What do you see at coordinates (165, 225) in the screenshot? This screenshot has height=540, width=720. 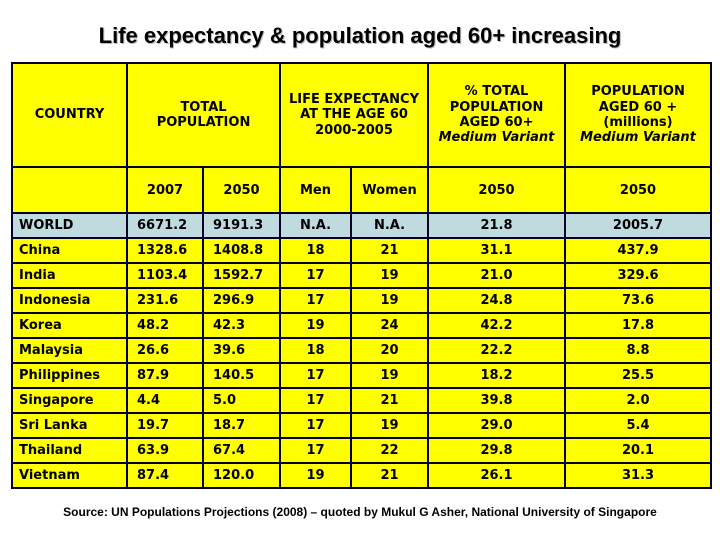 I see `cell-total-population-2007: 6671.2` at bounding box center [165, 225].